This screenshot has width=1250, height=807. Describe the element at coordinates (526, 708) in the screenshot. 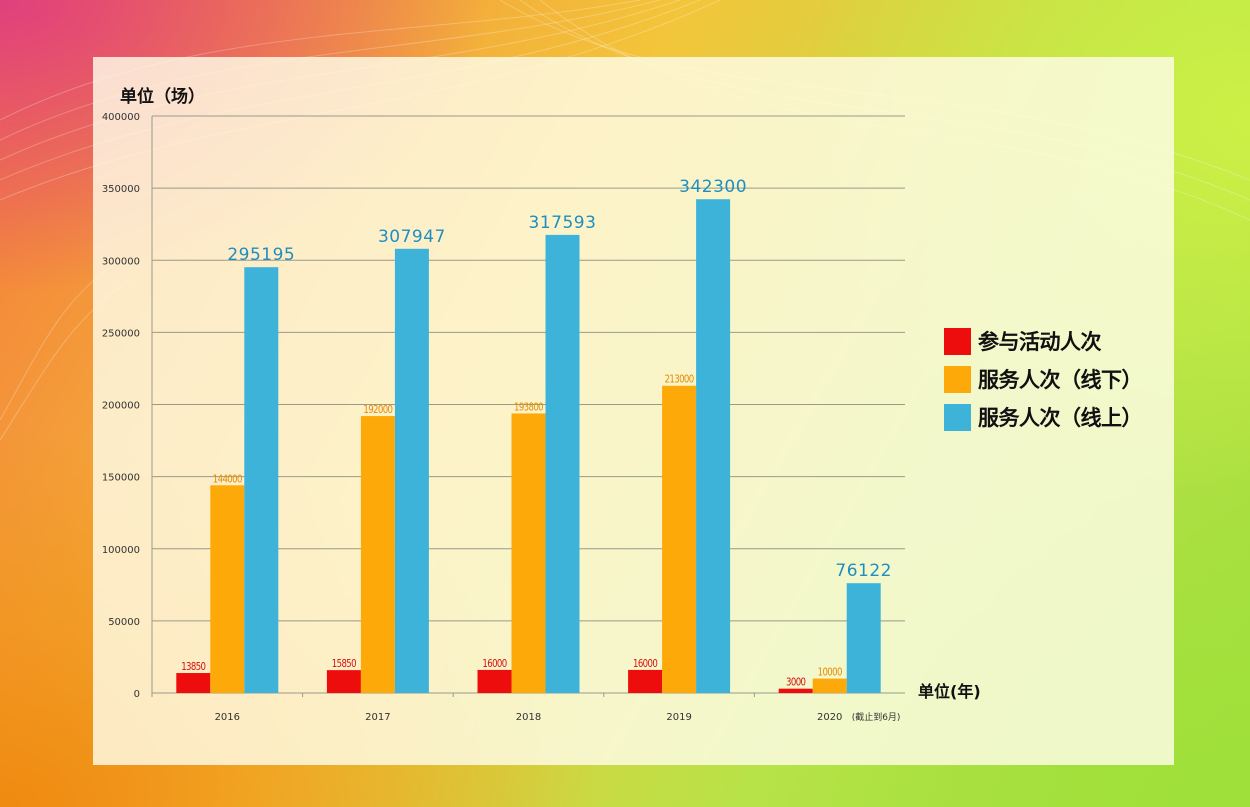

I see `x-axis-ticks: 2016 2017 2018 2019 2020 (截止到6月)` at that location.